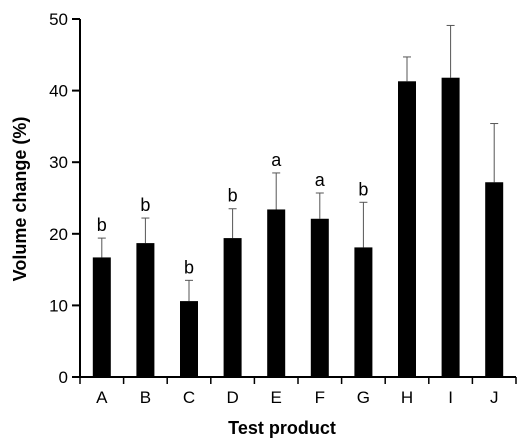 The height and width of the screenshot is (439, 518). I want to click on y-axis: 0 10 20 30 40 50, so click(65, 198).